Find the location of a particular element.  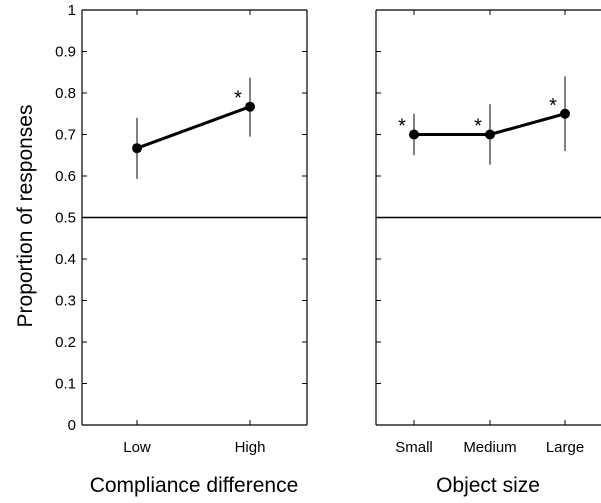

x-tick-label: Medium is located at coordinates (489, 447).